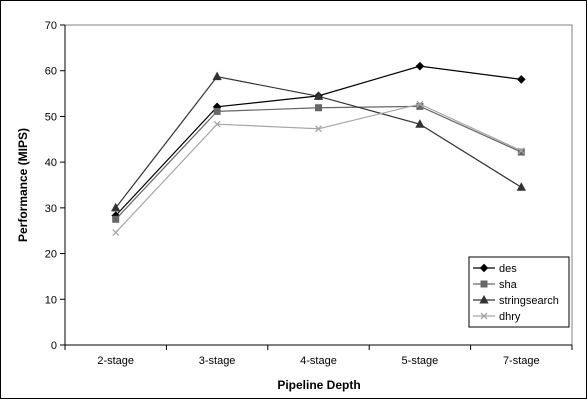  What do you see at coordinates (51, 255) in the screenshot?
I see `y-tick-label: 20` at bounding box center [51, 255].